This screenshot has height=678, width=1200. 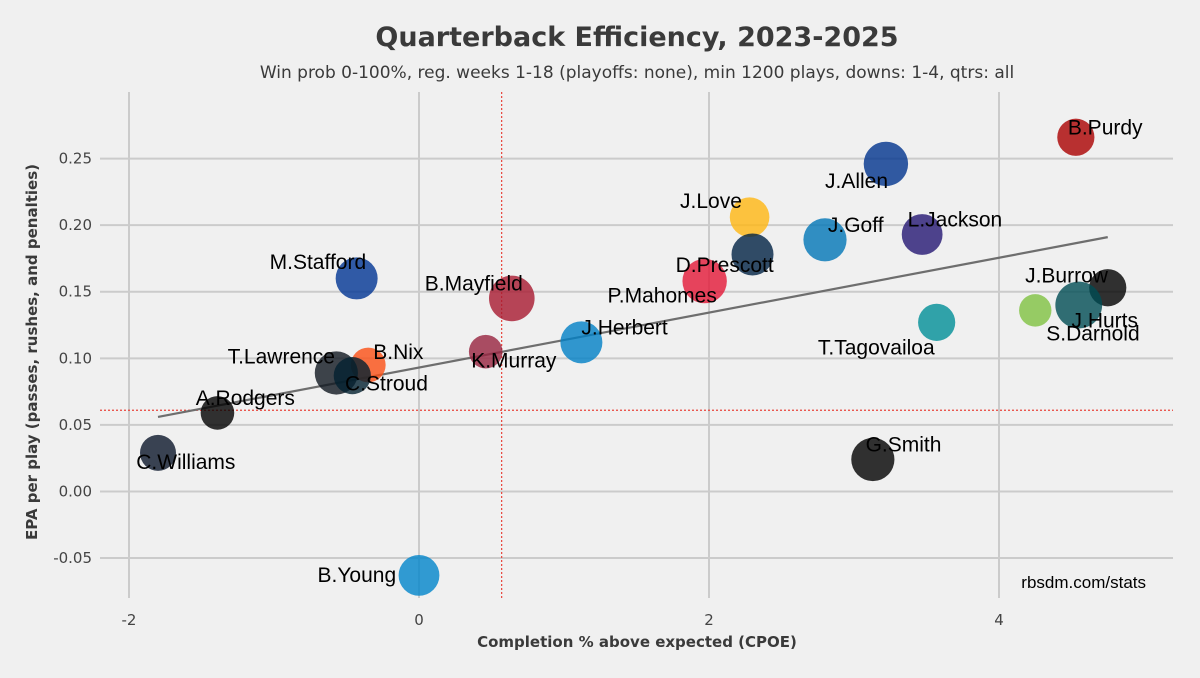 What do you see at coordinates (873, 459) in the screenshot?
I see `point-g-smith` at bounding box center [873, 459].